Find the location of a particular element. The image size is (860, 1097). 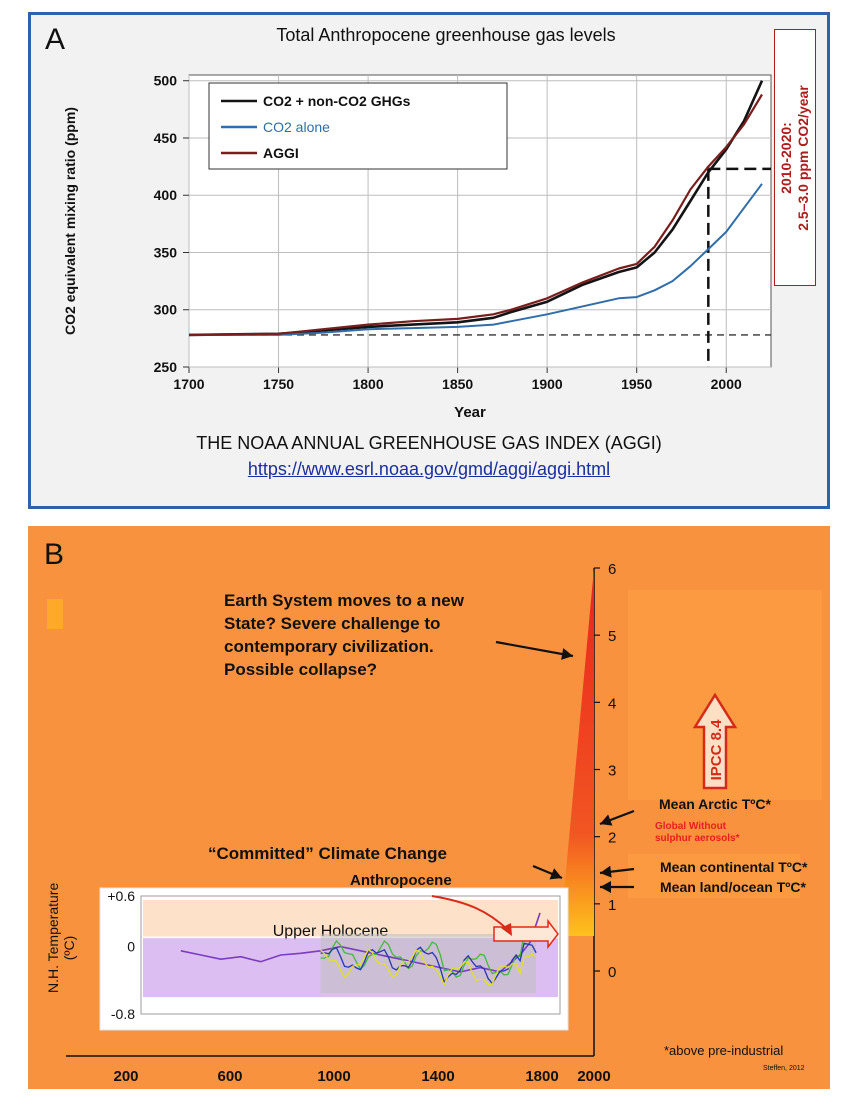

y-tick-label: 450 is located at coordinates (166, 138).